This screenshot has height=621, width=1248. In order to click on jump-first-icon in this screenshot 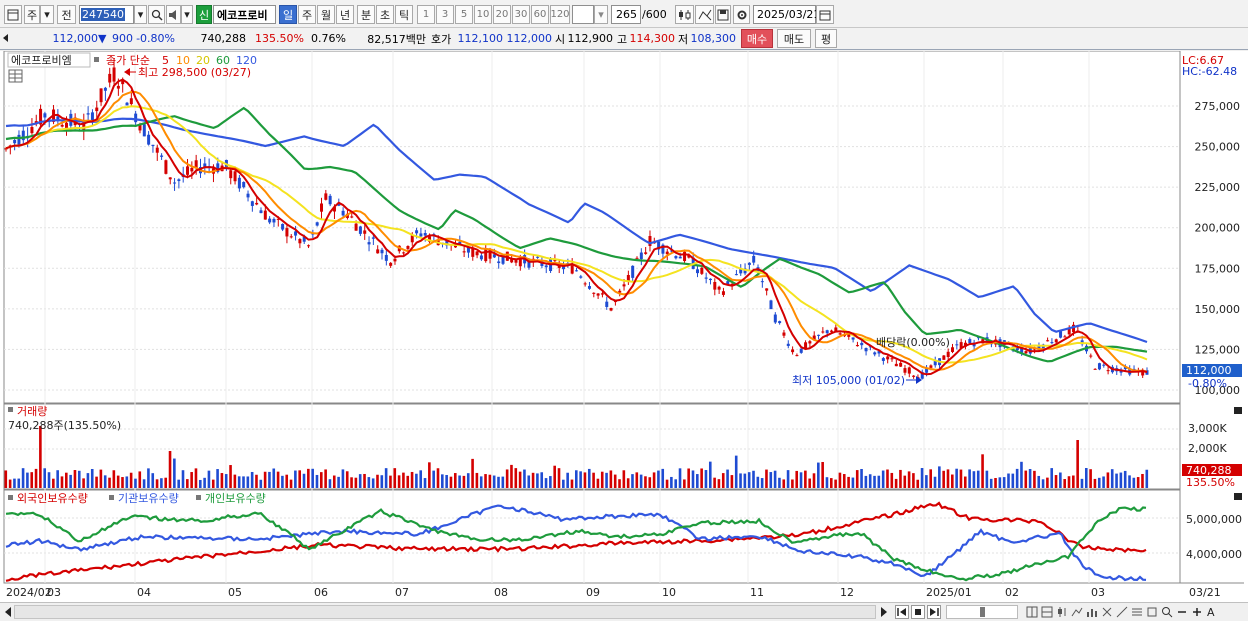, I will do `click(902, 612)`.